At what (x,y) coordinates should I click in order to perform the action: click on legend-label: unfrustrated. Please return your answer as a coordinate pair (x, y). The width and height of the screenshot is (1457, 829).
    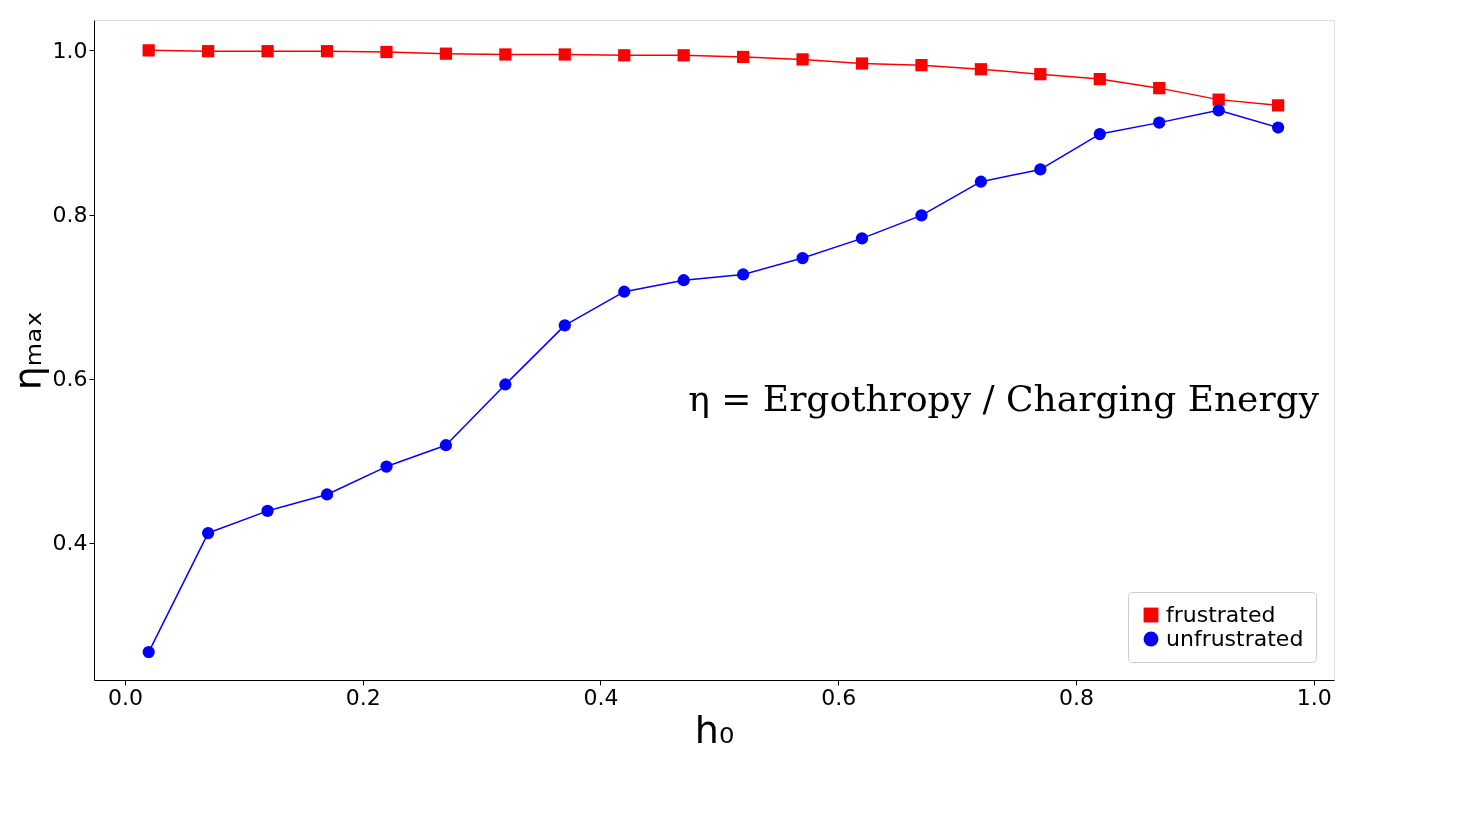
    Looking at the image, I should click on (1235, 638).